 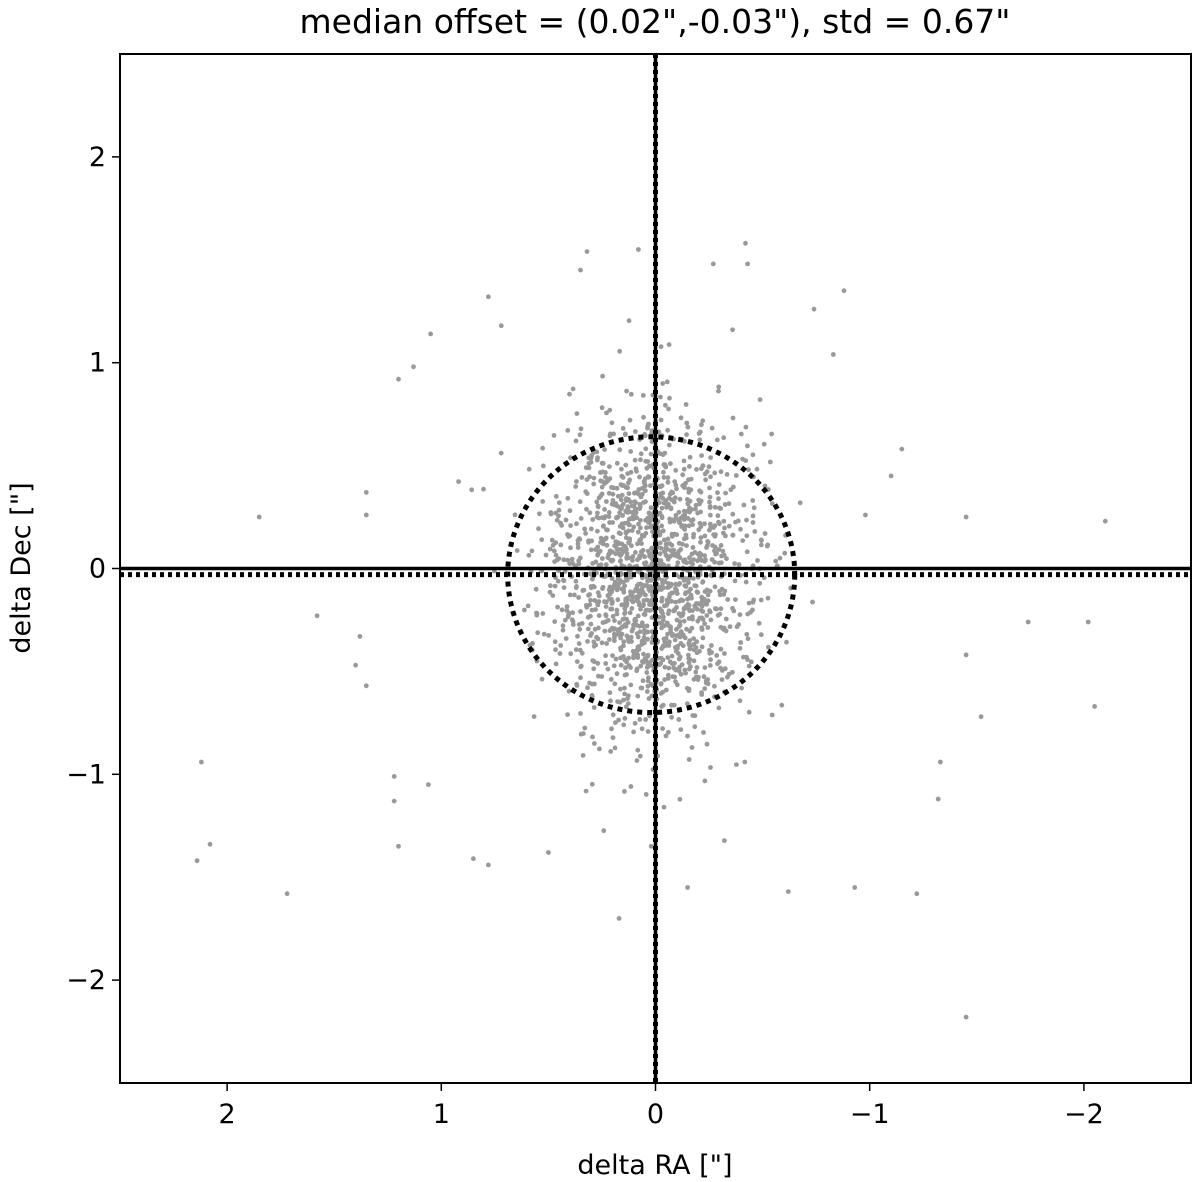 I want to click on x-tick-label: −2, so click(x=1084, y=1114).